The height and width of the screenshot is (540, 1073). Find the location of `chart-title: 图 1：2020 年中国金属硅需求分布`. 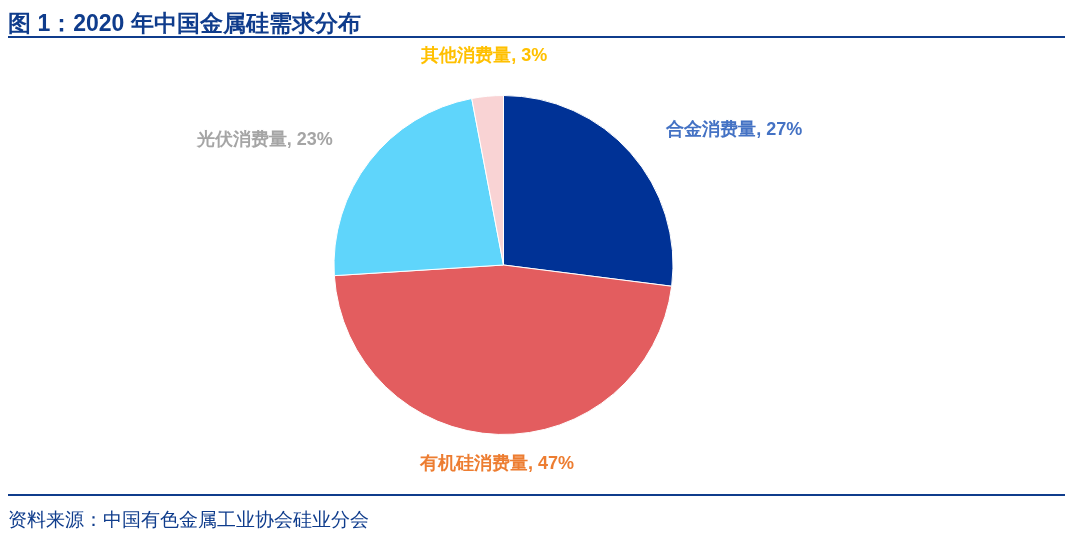

chart-title: 图 1：2020 年中国金属硅需求分布 is located at coordinates (184, 23).